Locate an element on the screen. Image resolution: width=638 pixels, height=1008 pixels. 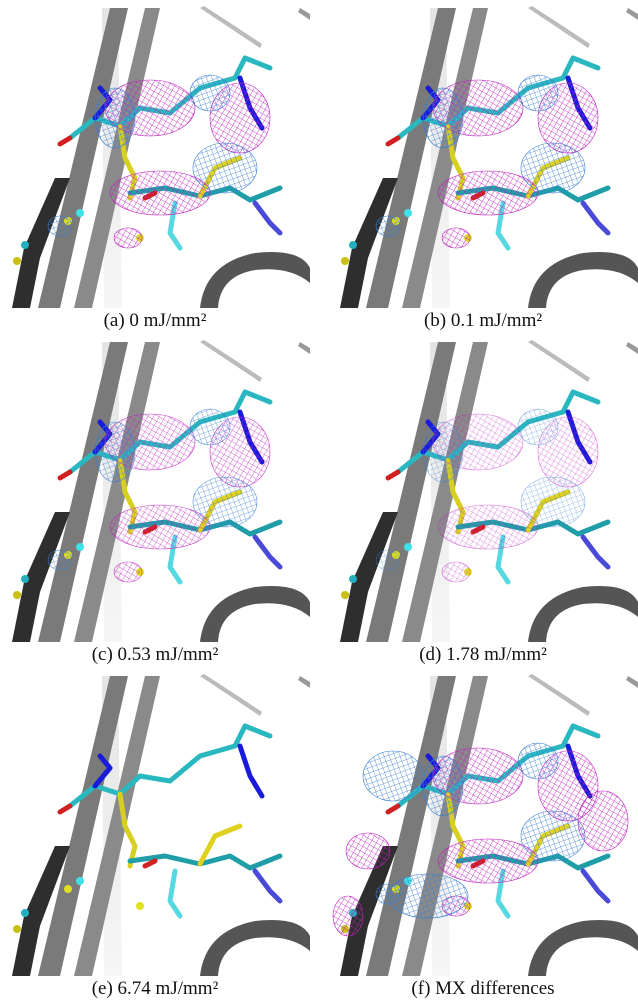
panel-caption: (f) MX differences is located at coordinates (482, 988).